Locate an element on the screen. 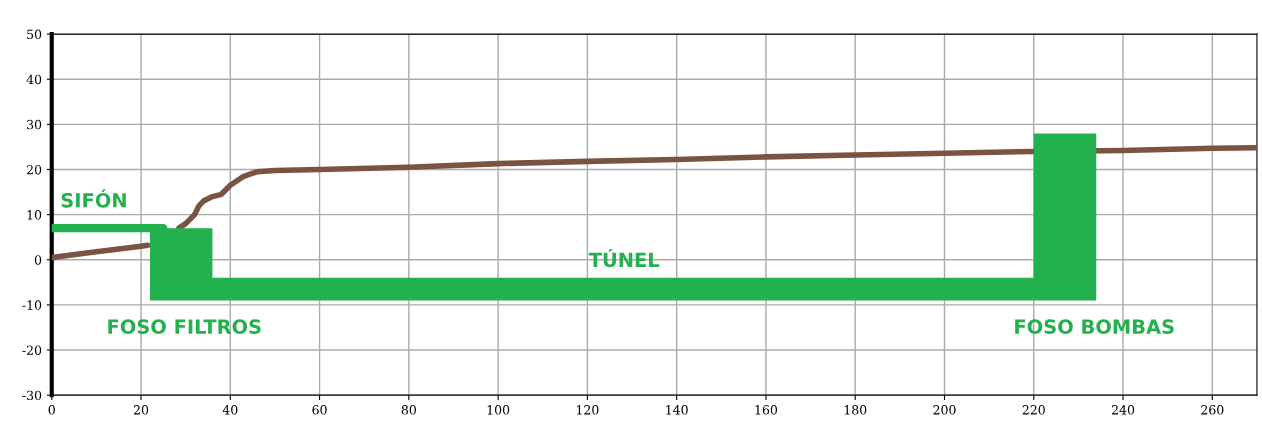 The height and width of the screenshot is (443, 1262). x-tick-label: 80 is located at coordinates (408, 410).